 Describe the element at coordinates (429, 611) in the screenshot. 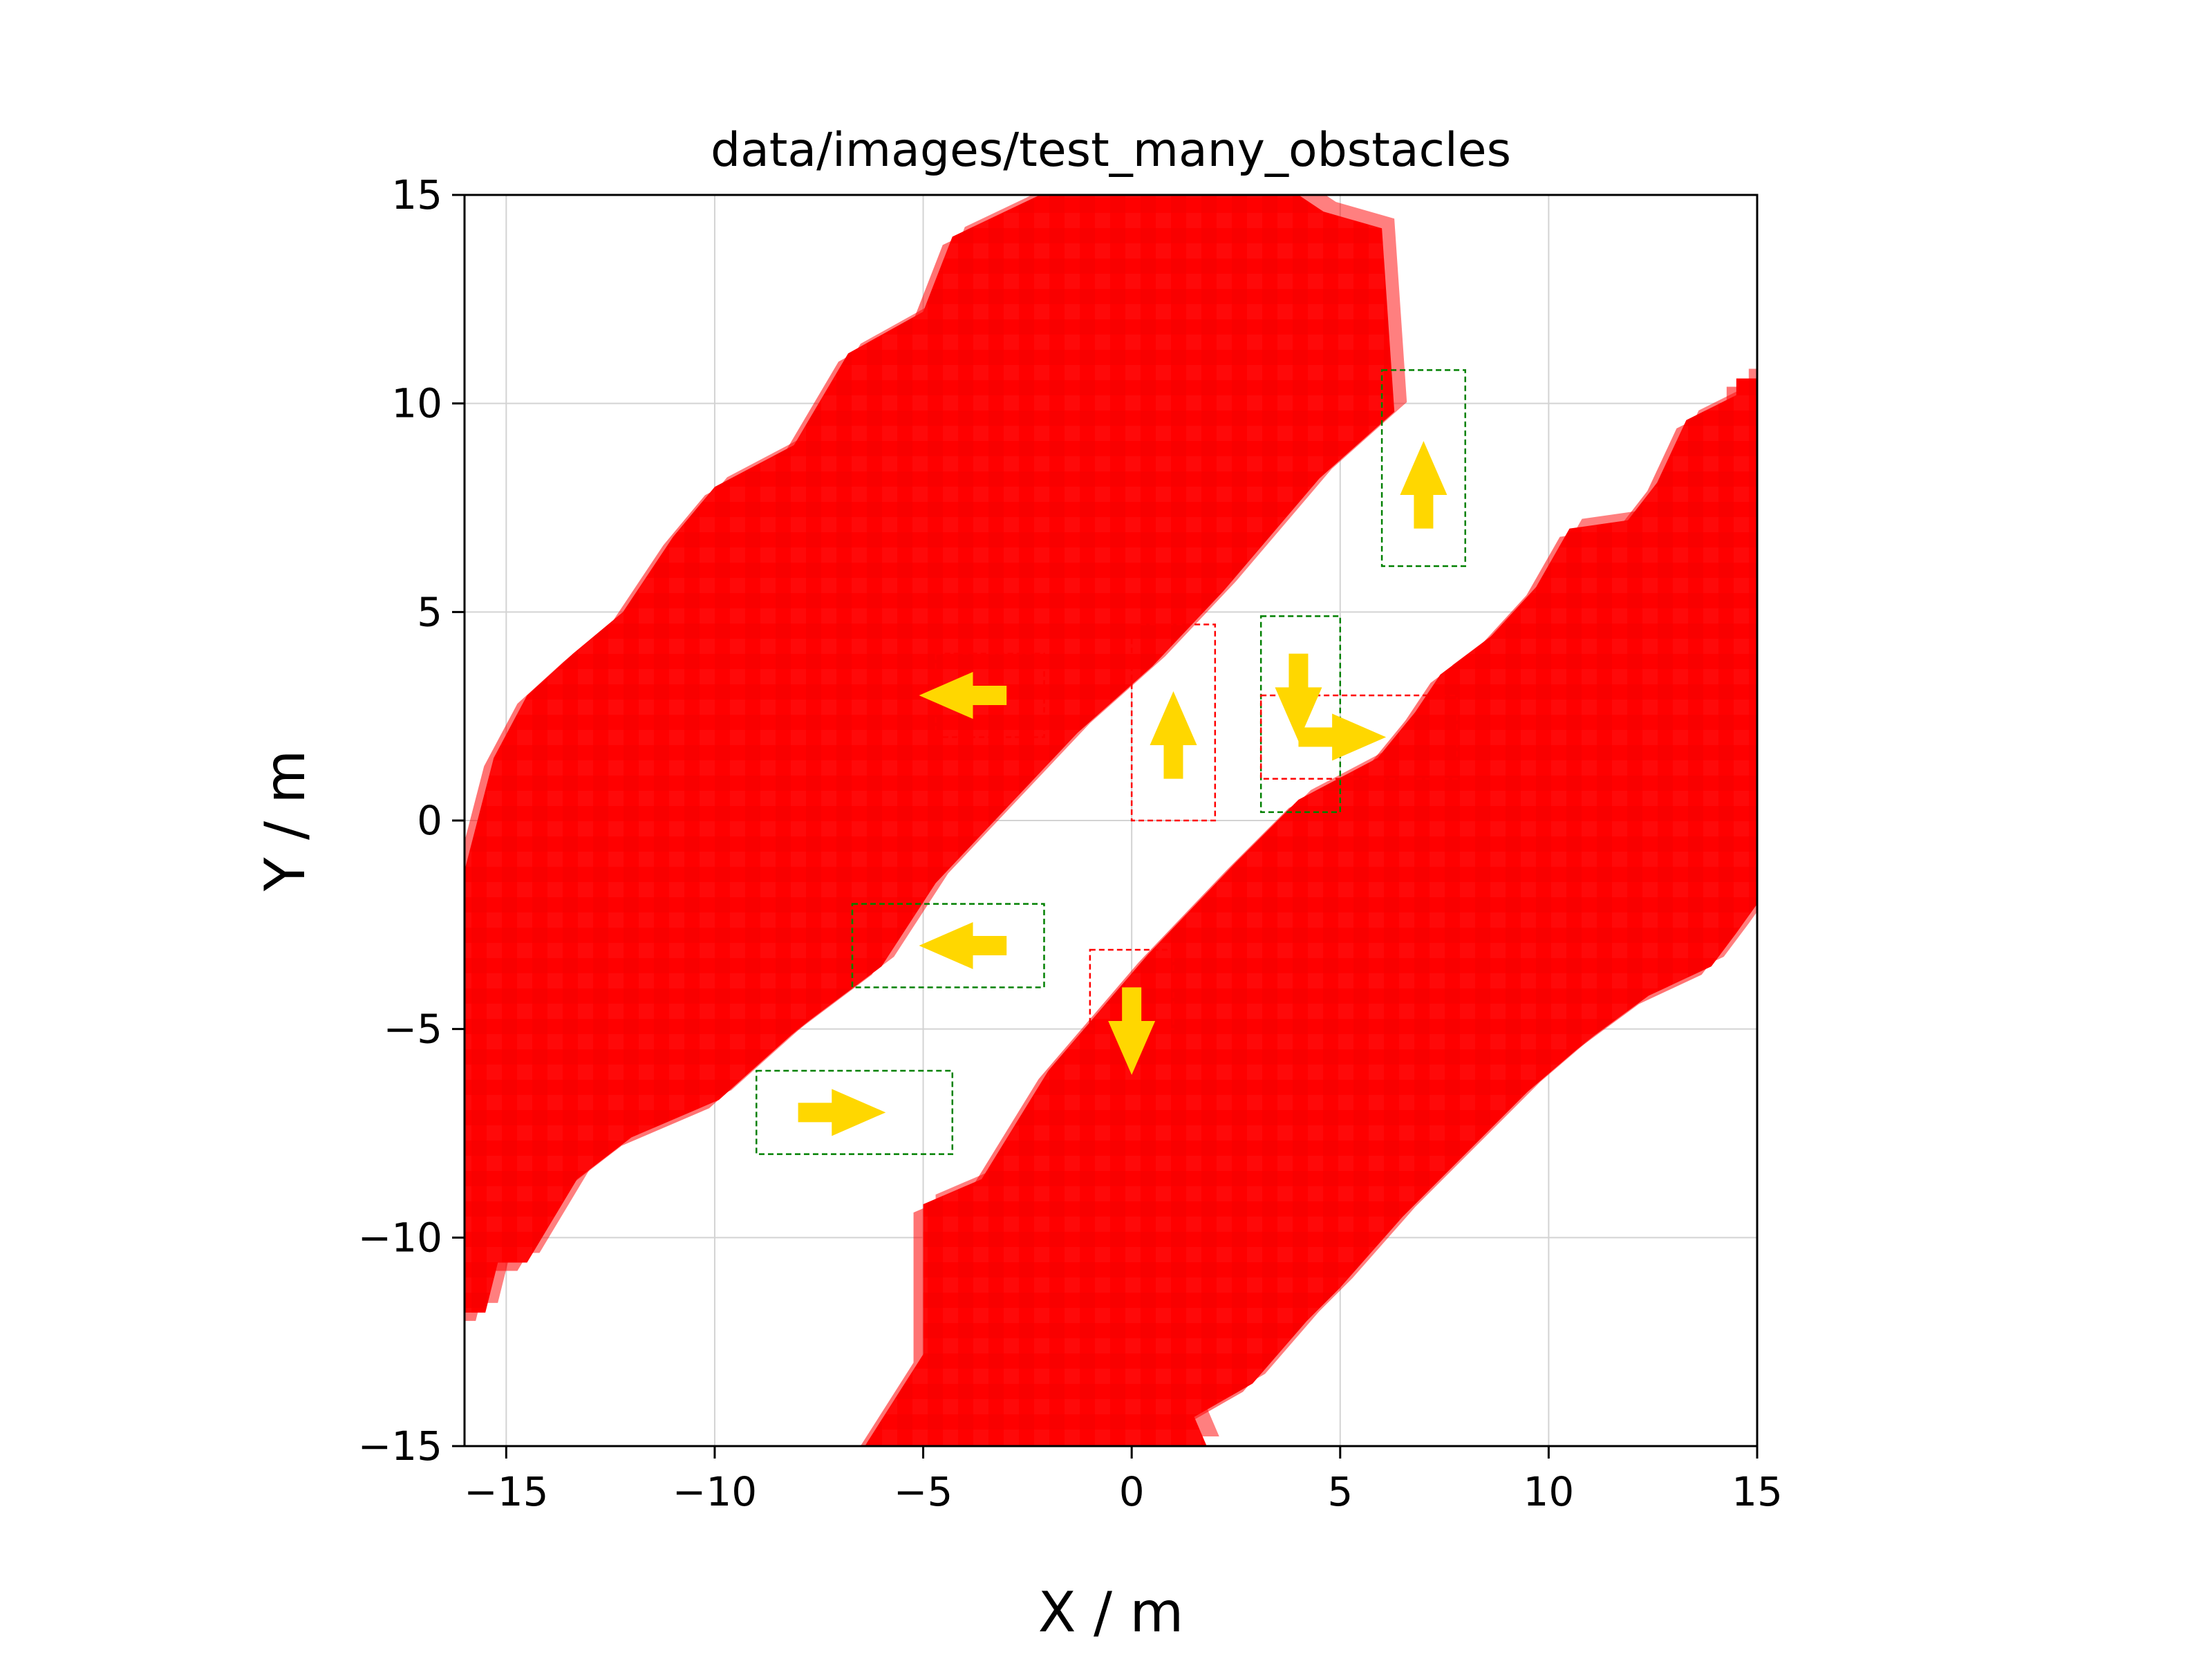

I see `y-tick-label: 5` at that location.